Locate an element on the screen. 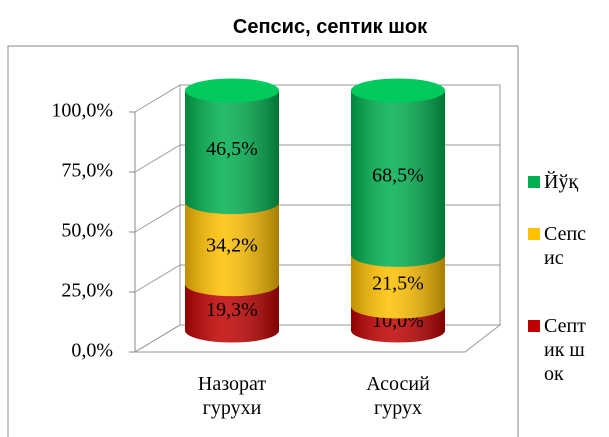 Image resolution: width=609 pixels, height=437 pixels. y-tick-label: 25,0% is located at coordinates (87, 291).